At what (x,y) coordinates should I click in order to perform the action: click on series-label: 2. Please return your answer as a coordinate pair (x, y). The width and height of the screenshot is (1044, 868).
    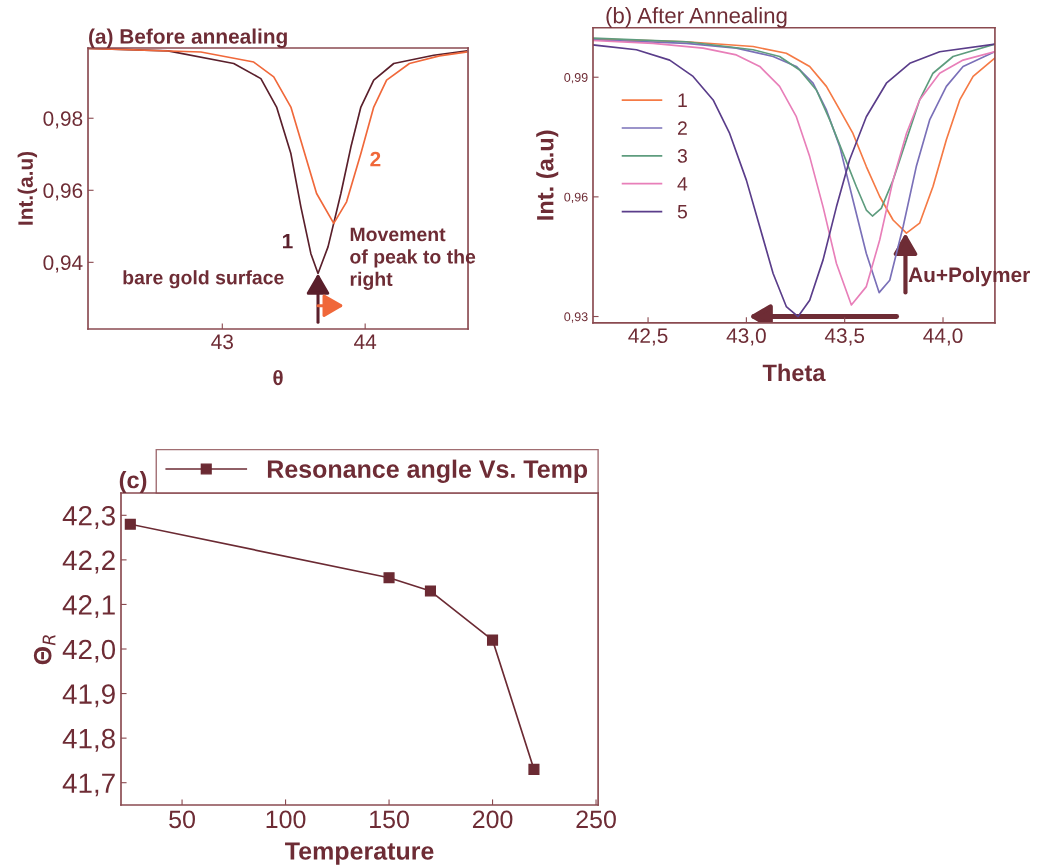
    Looking at the image, I should click on (375, 159).